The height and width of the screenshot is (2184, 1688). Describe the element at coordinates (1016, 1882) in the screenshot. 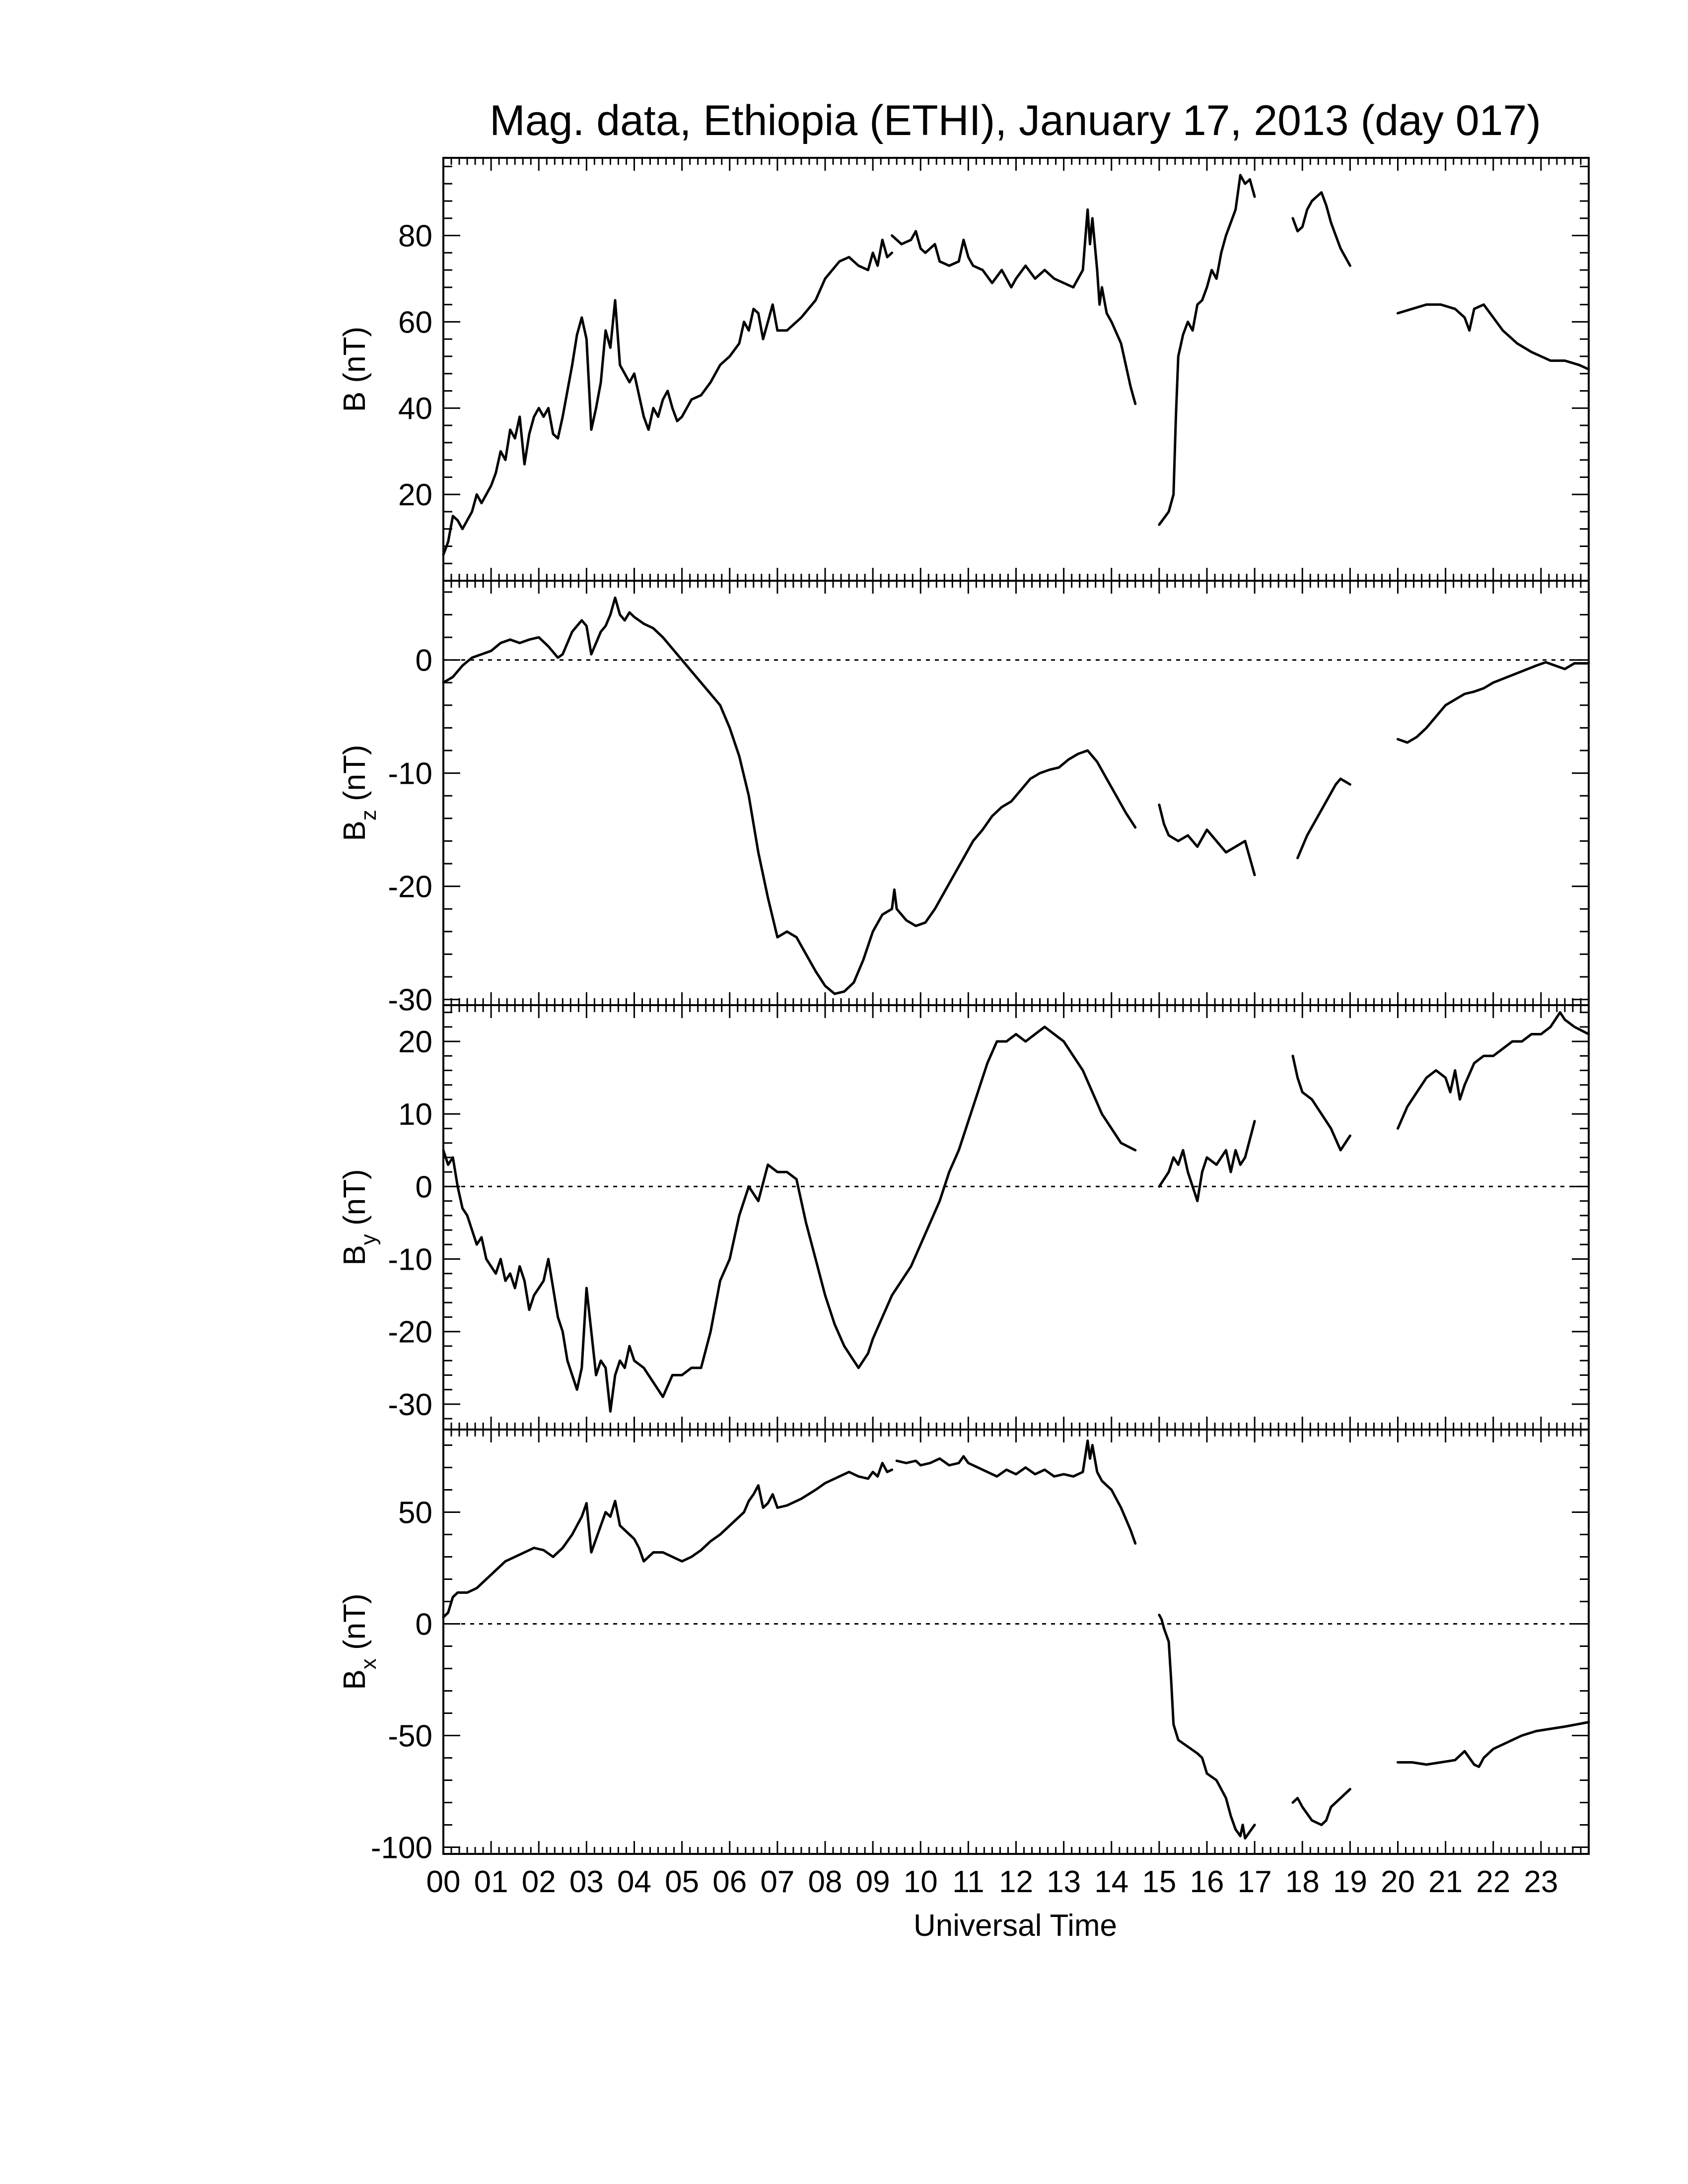

I see `x-tick-label: 12` at that location.